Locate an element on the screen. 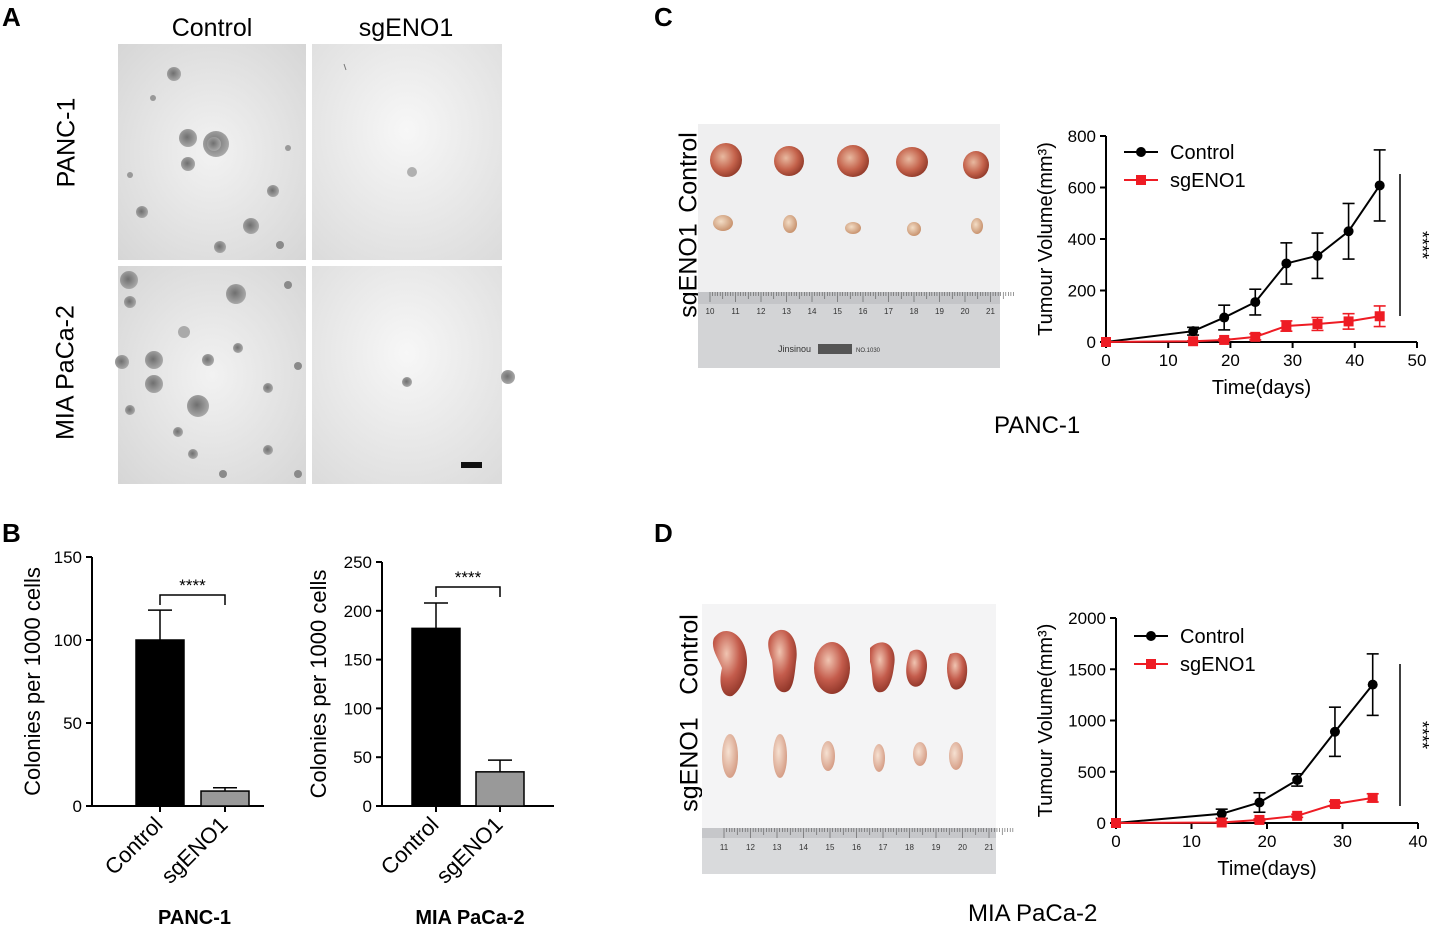 This screenshot has height=934, width=1436. bar-sgeno1 is located at coordinates (500, 789).